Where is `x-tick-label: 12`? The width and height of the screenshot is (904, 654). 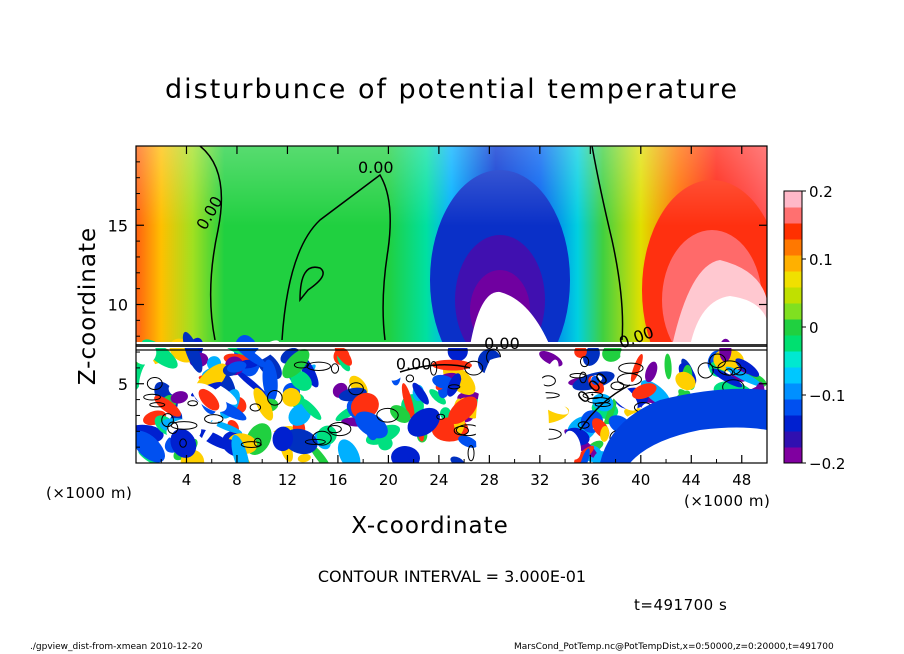
x-tick-label: 12 is located at coordinates (287, 480).